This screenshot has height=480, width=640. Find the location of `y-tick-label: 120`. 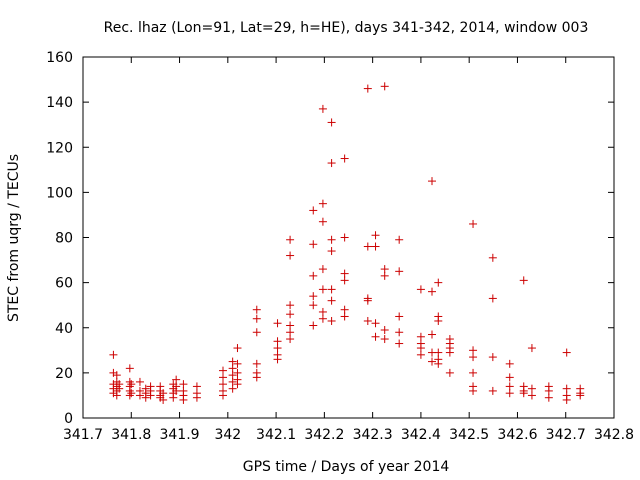

y-tick-label: 120 is located at coordinates (59, 148).